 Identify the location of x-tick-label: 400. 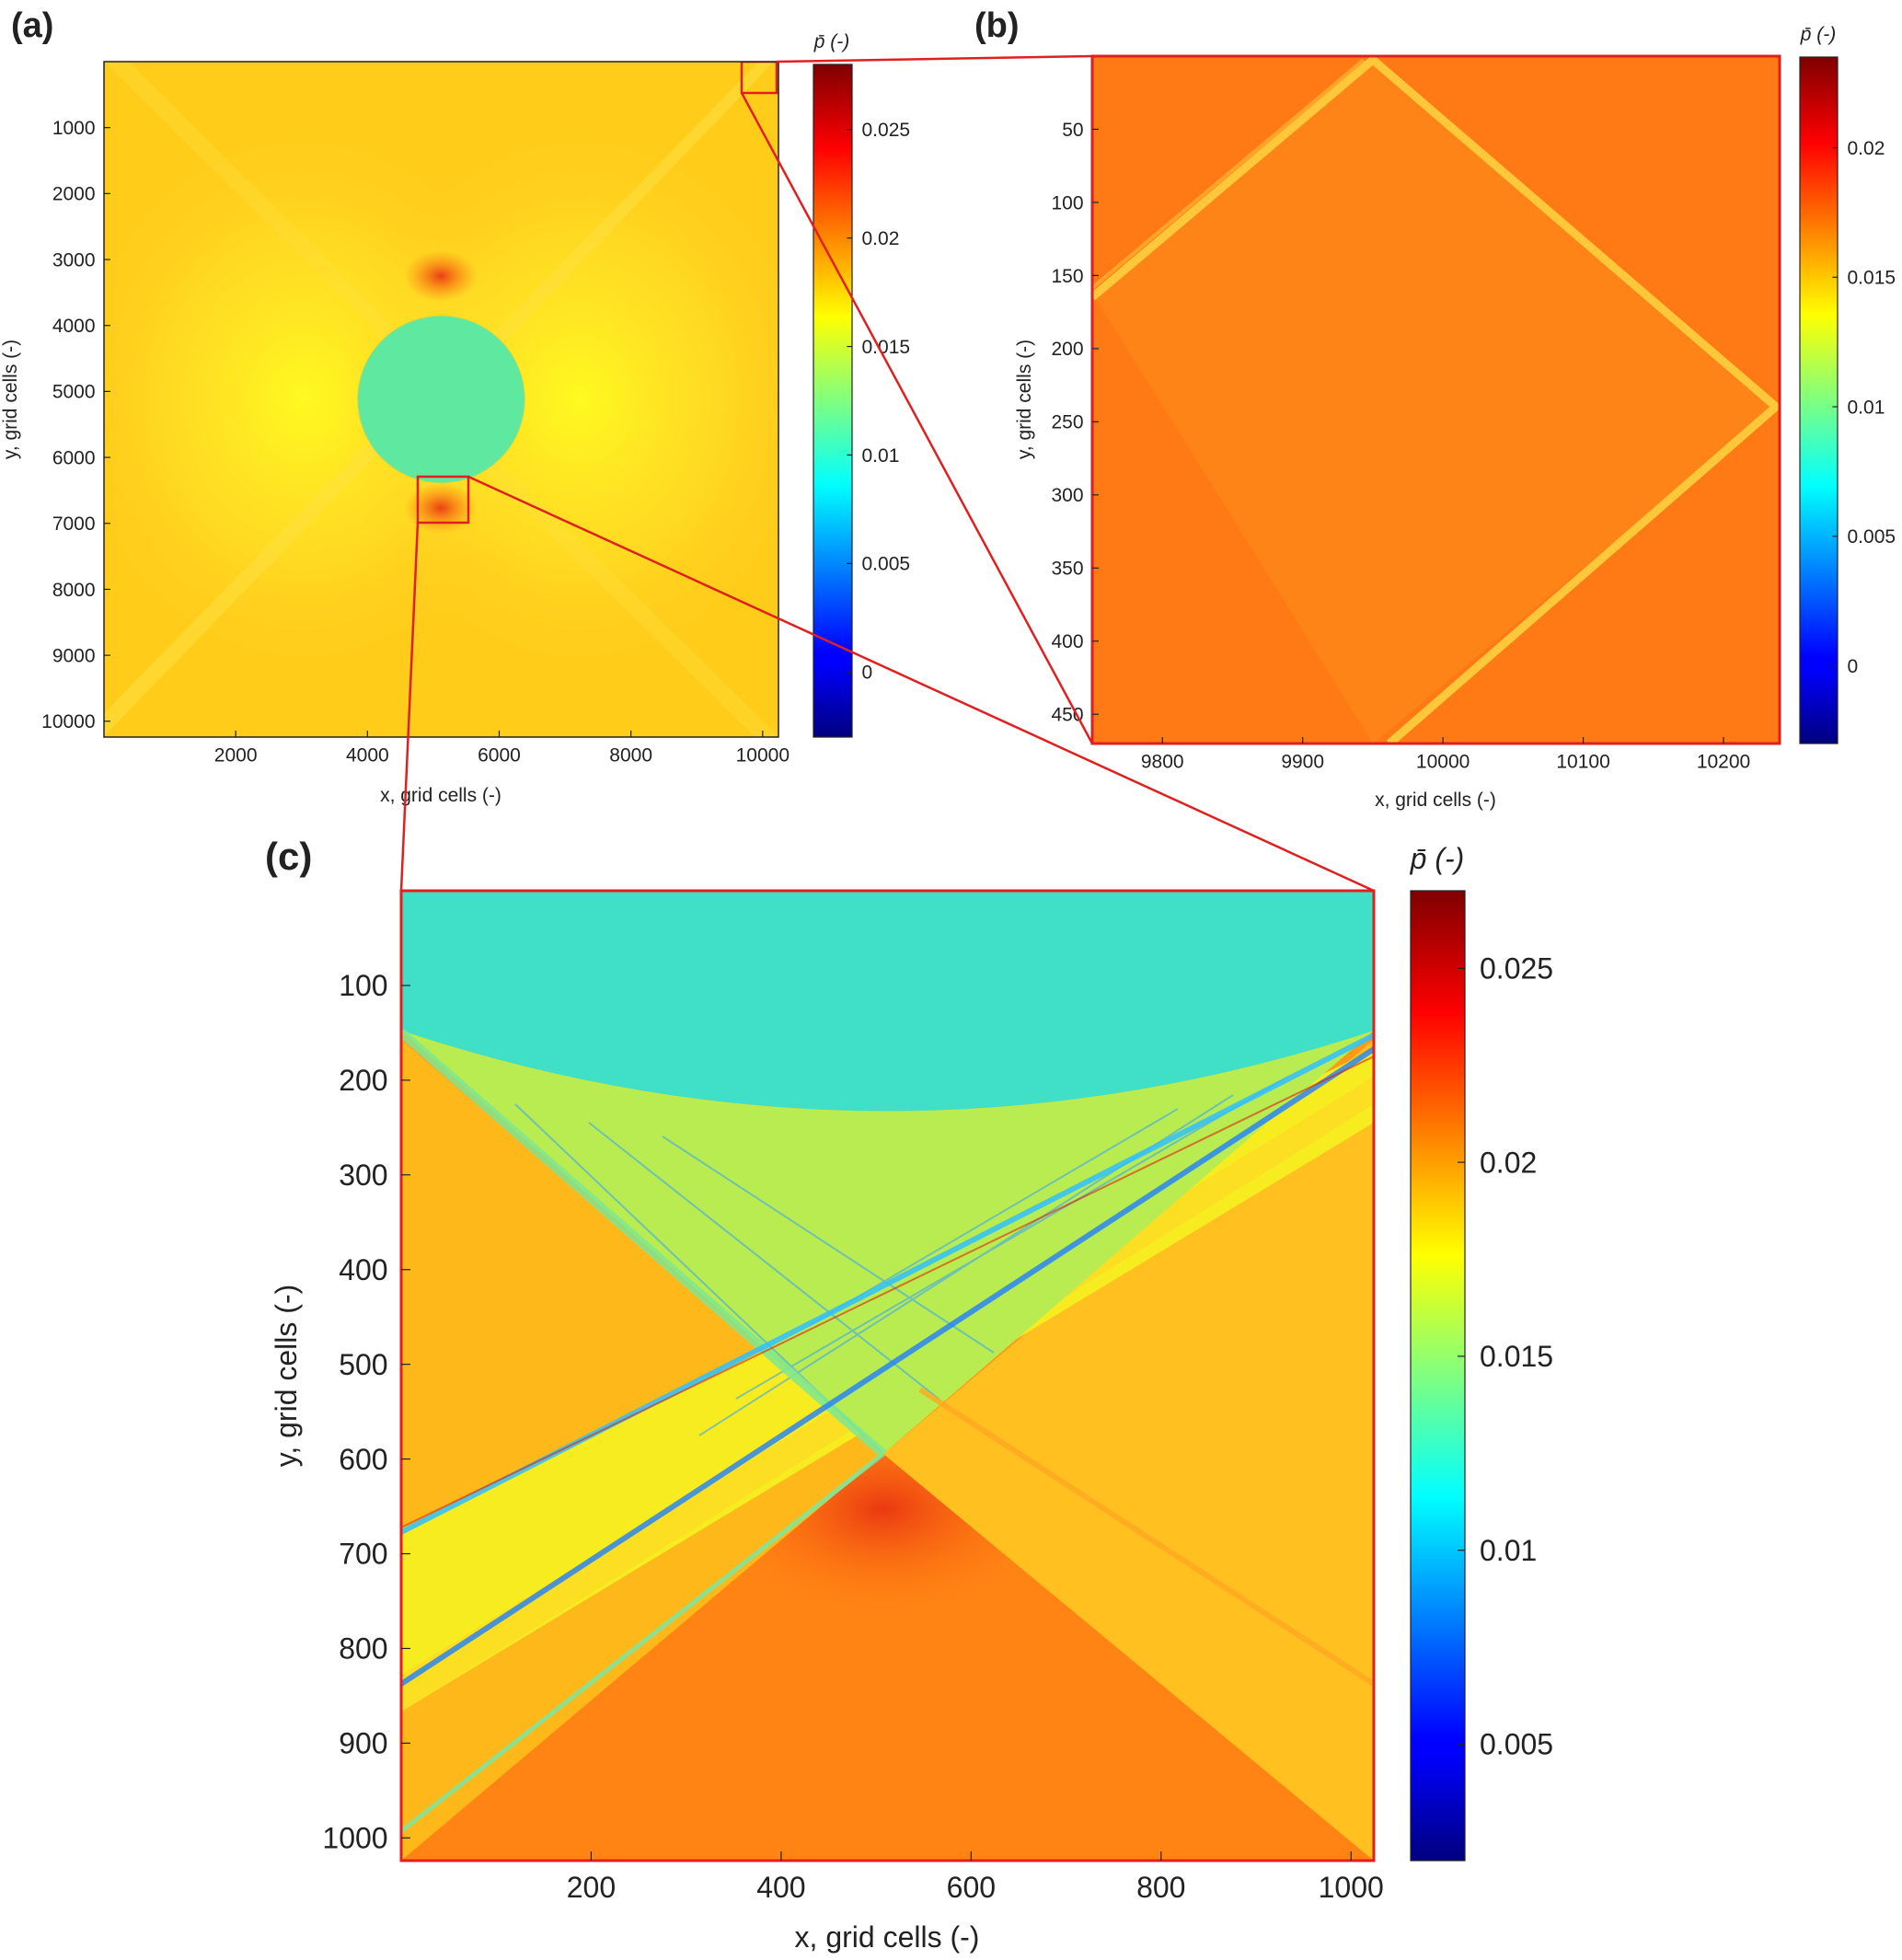
(780, 1887).